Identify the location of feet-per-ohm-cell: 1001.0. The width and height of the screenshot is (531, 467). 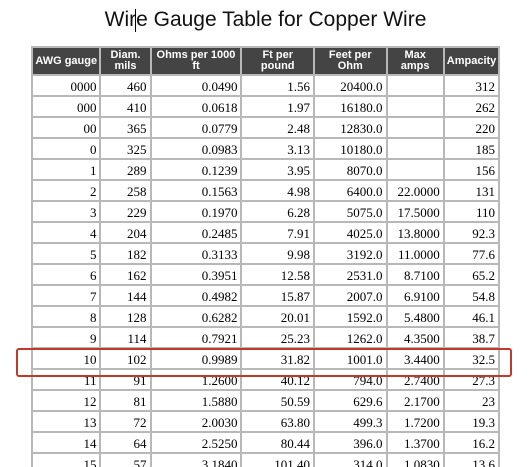
(350, 358).